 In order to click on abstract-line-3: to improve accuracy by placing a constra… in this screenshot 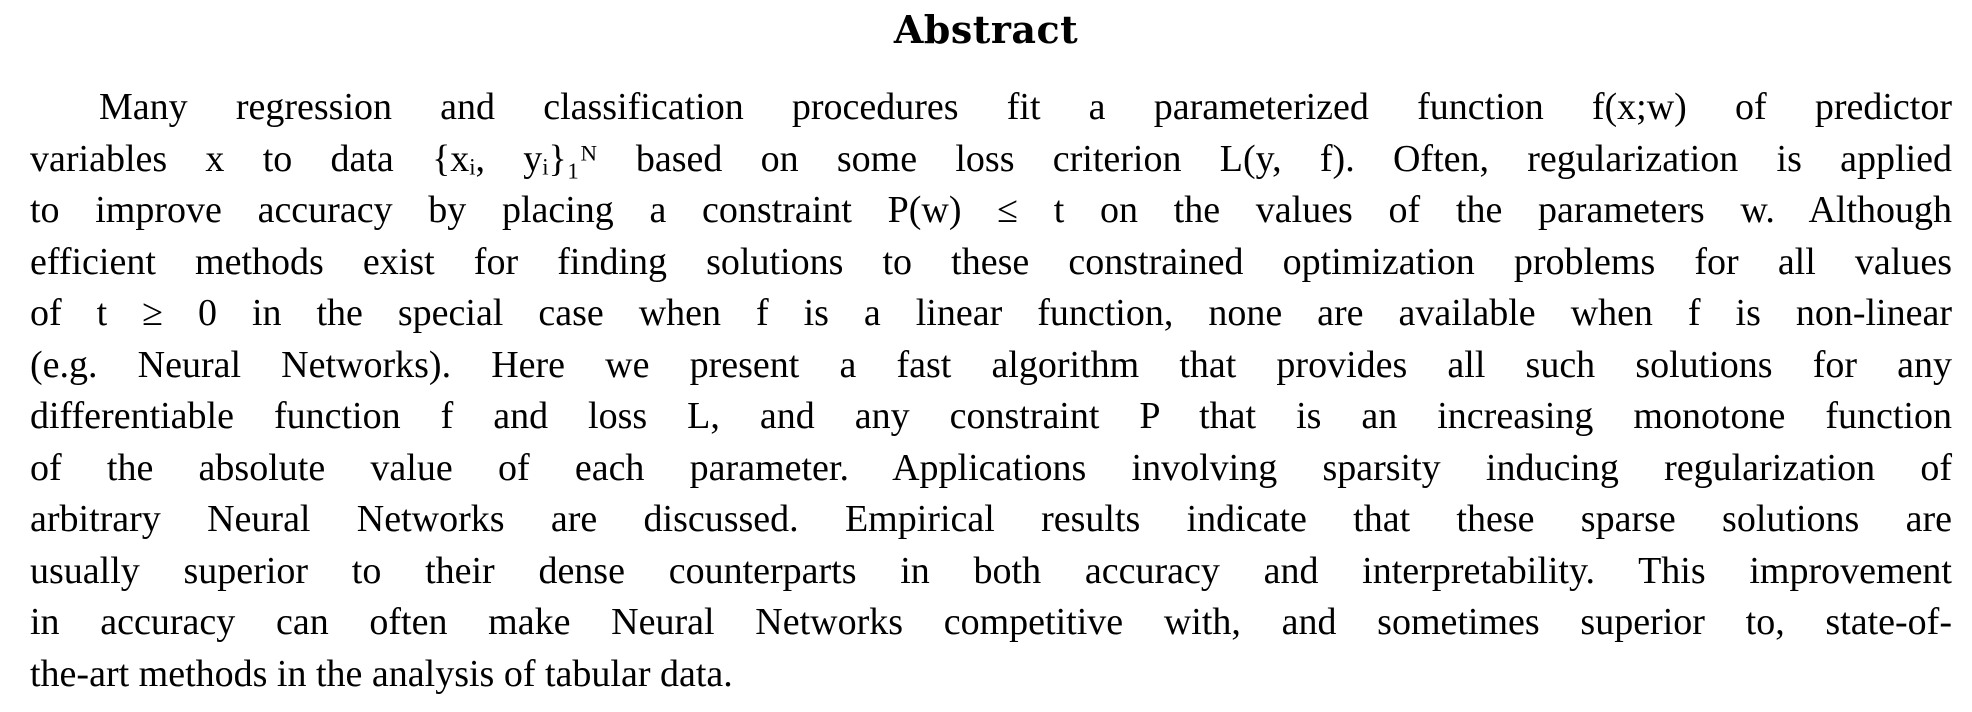, I will do `click(991, 210)`.